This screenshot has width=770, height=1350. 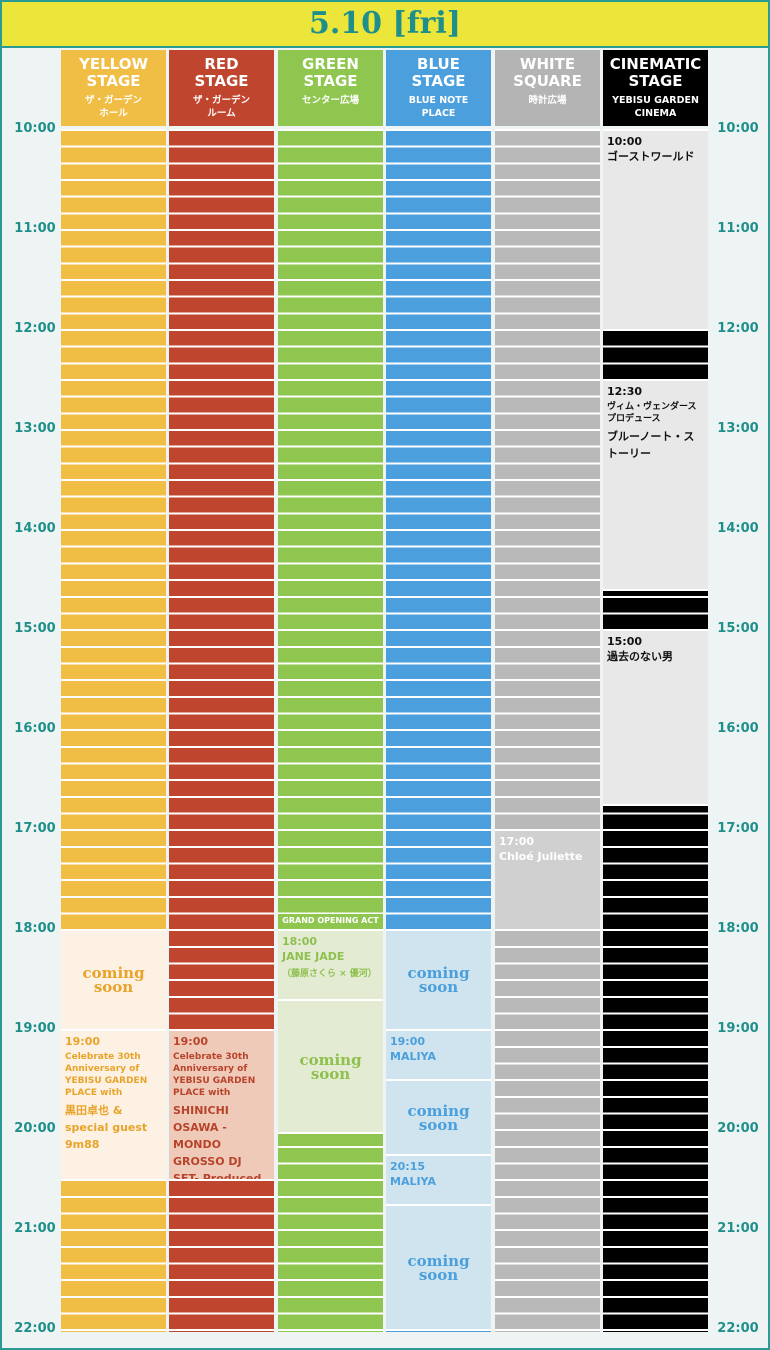 I want to click on stage-venue: 時計広場, so click(x=547, y=100).